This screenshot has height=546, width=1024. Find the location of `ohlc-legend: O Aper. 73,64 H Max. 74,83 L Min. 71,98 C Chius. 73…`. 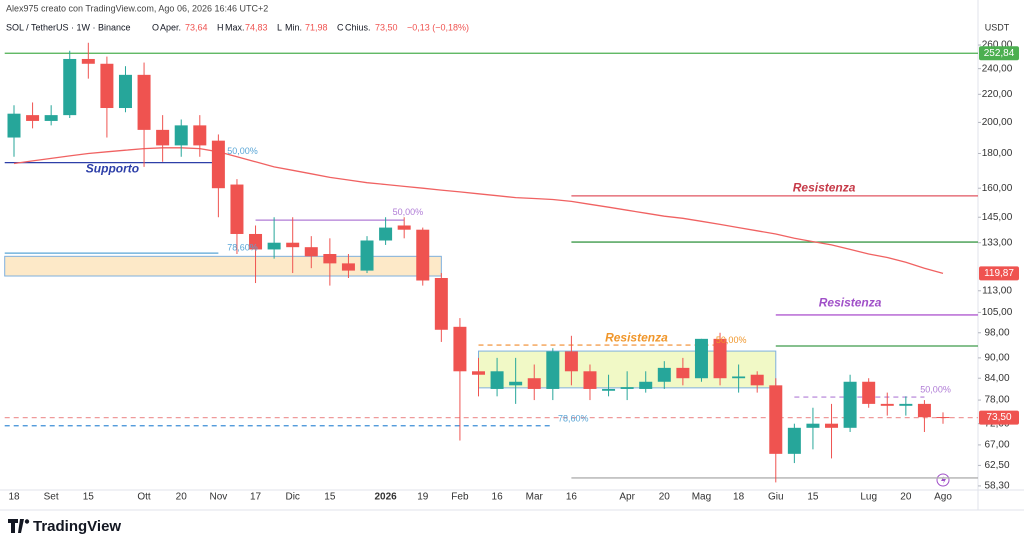

ohlc-legend: O Aper. 73,64 H Max. 74,83 L Min. 71,98 C Chius. 73… is located at coordinates (310, 27).